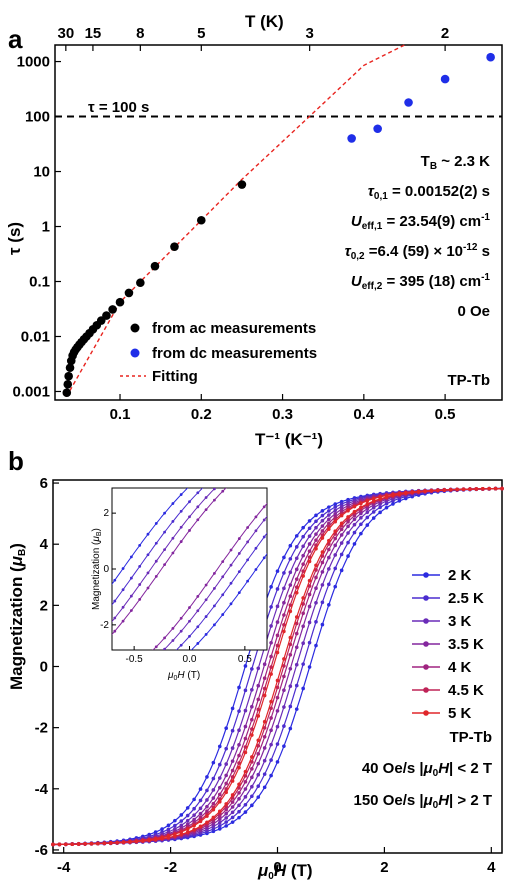 This screenshot has width=507, height=882. Describe the element at coordinates (118, 107) in the screenshot. I see `tau-100-label: τ = 100 s` at that location.